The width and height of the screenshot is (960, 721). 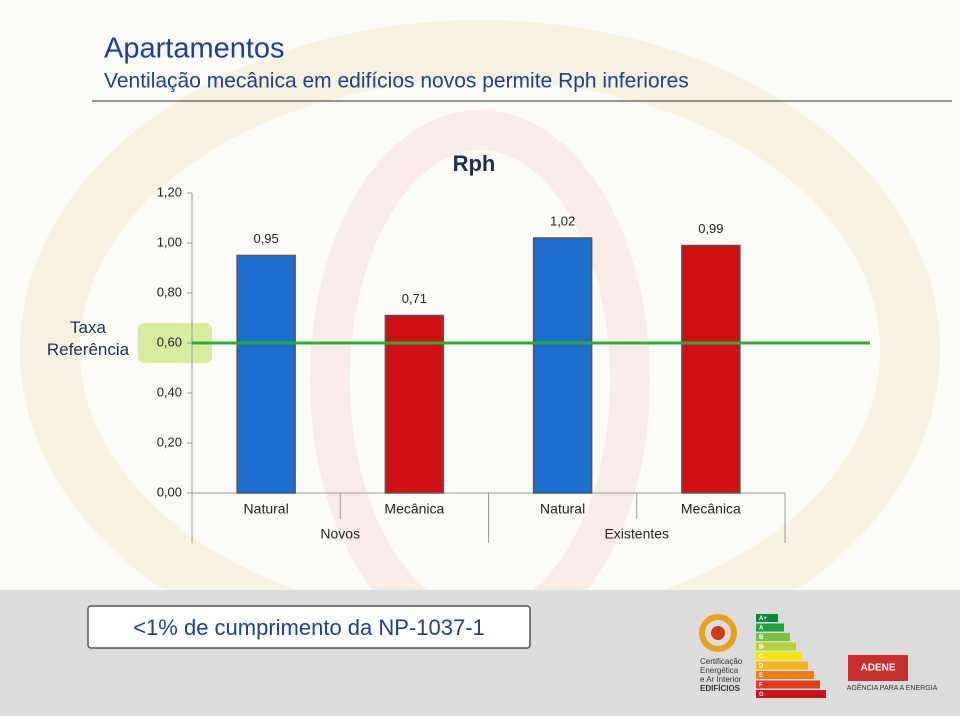 I want to click on energy-class: G, so click(x=761, y=695).